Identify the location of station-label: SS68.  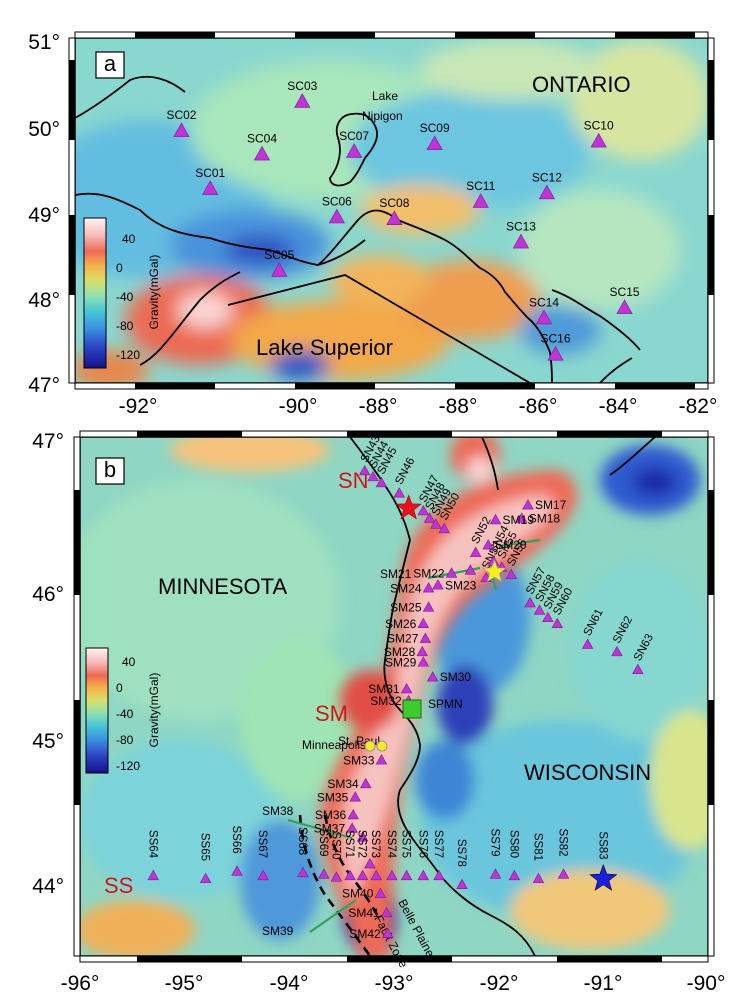
(302, 841).